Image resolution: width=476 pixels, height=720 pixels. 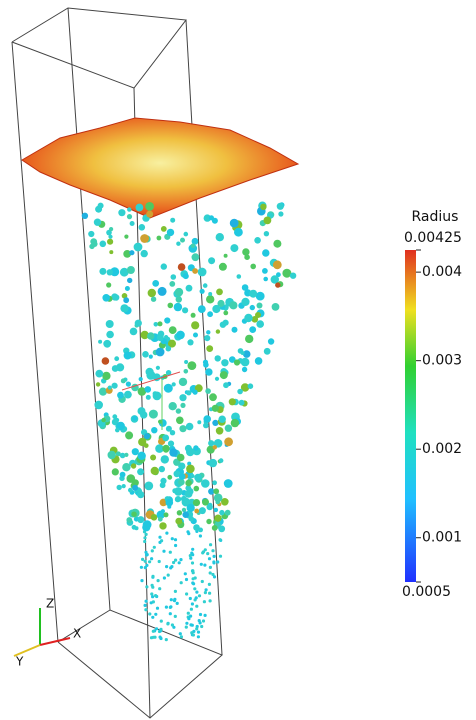 What do you see at coordinates (435, 217) in the screenshot?
I see `colorbar-title: Radius` at bounding box center [435, 217].